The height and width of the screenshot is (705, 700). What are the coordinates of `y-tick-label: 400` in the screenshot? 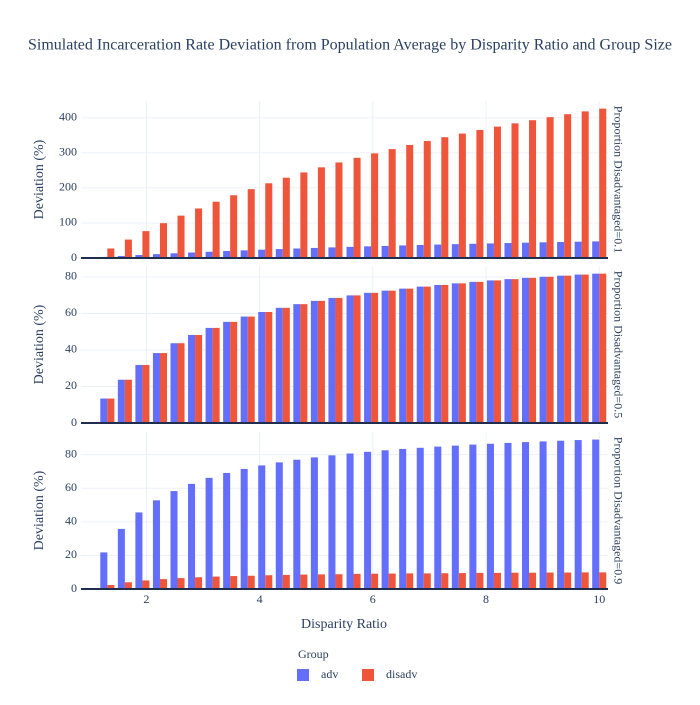 It's located at (68, 117).